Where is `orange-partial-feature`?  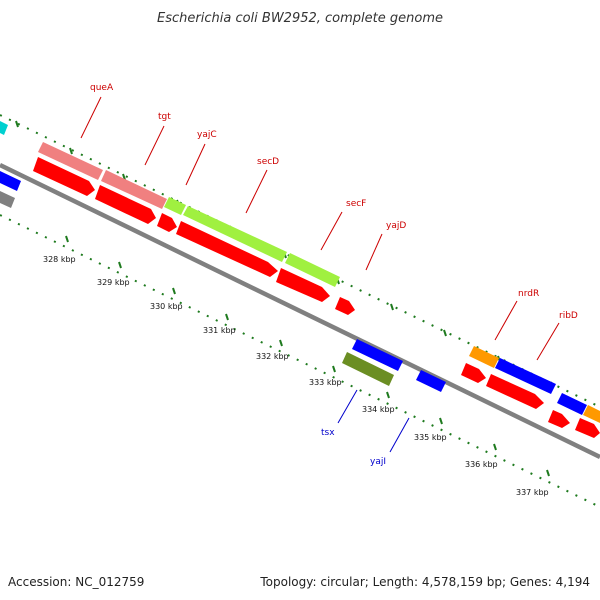
orange-partial-feature is located at coordinates (591, 414).